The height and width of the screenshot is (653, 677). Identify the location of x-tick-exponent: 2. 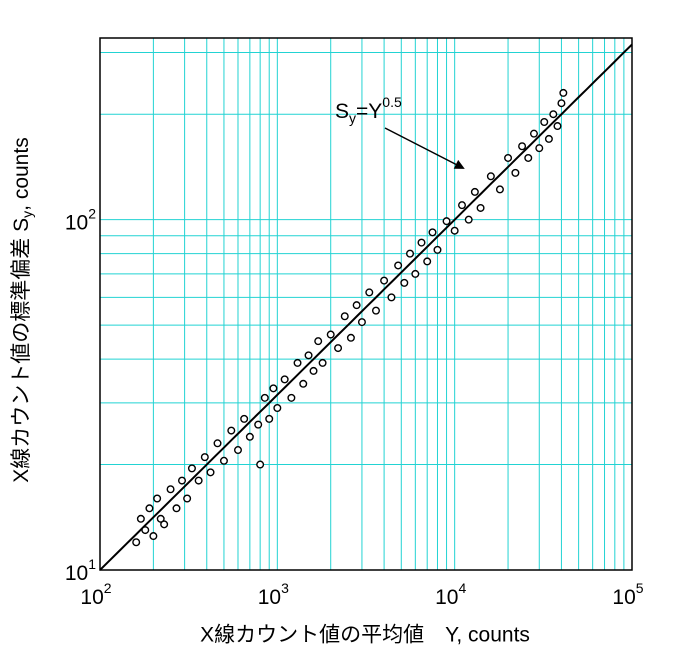
(108, 588).